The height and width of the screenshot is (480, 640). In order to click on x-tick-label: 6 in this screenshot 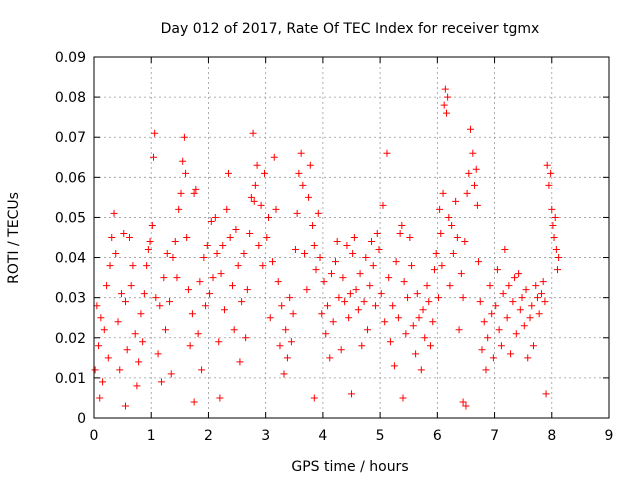, I will do `click(437, 436)`.